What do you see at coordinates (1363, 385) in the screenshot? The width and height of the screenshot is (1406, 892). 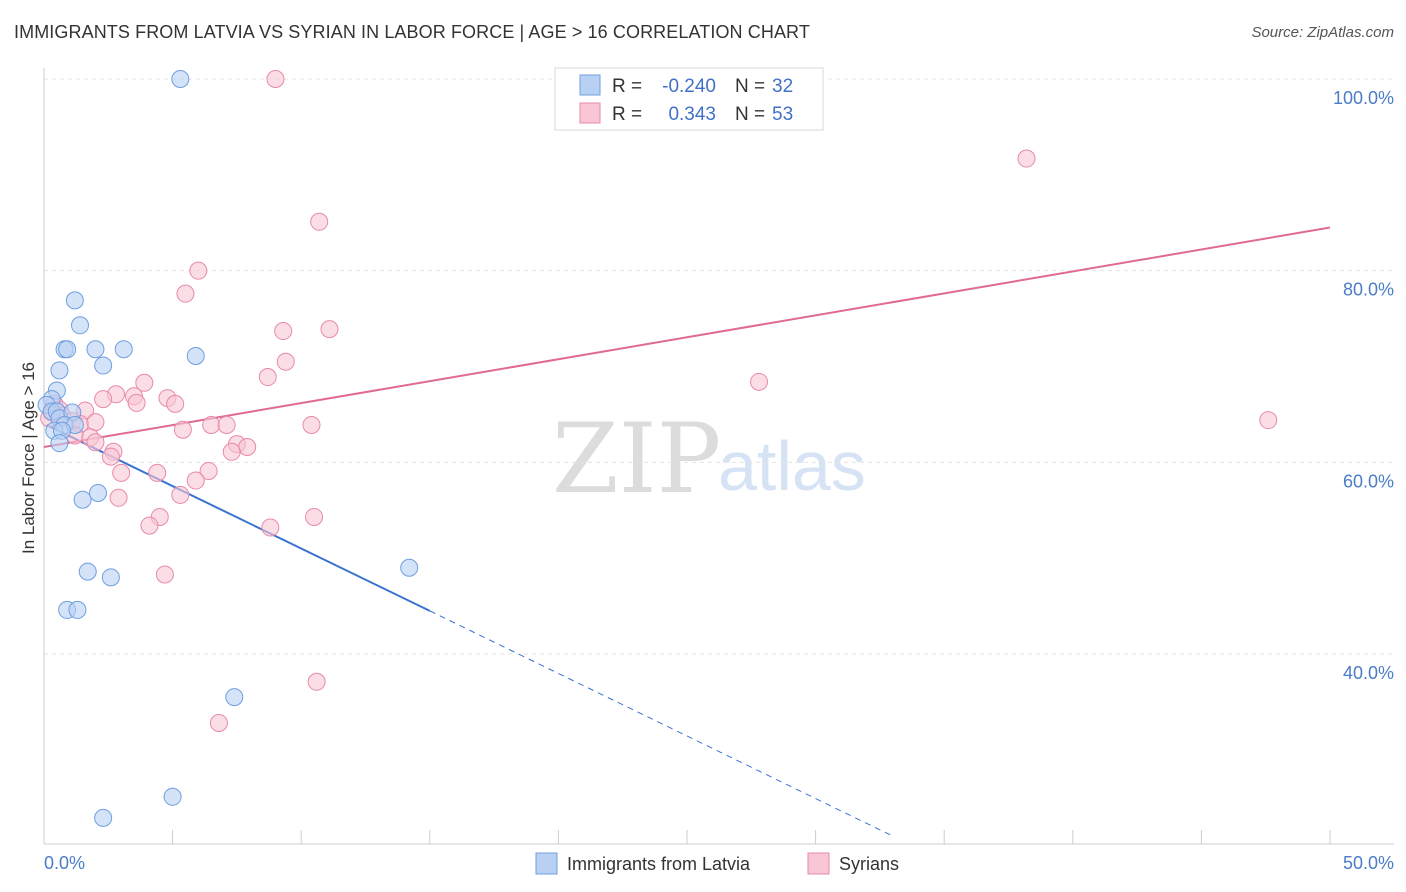 I see `y-tick-labels: 40.0% 60.0% 80.0% 100.0%` at bounding box center [1363, 385].